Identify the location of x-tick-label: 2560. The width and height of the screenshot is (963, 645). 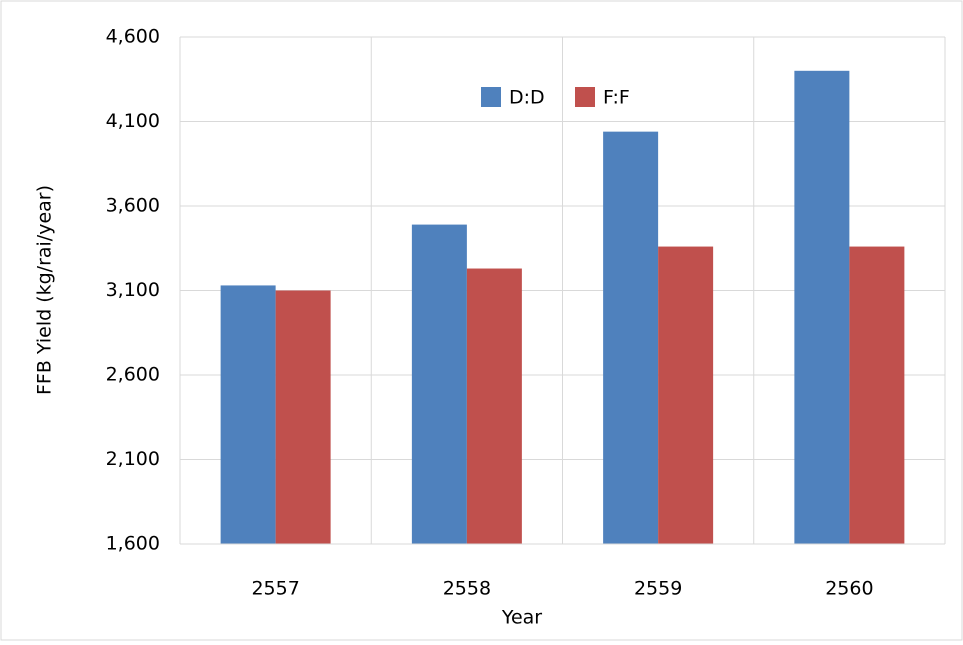
(849, 589).